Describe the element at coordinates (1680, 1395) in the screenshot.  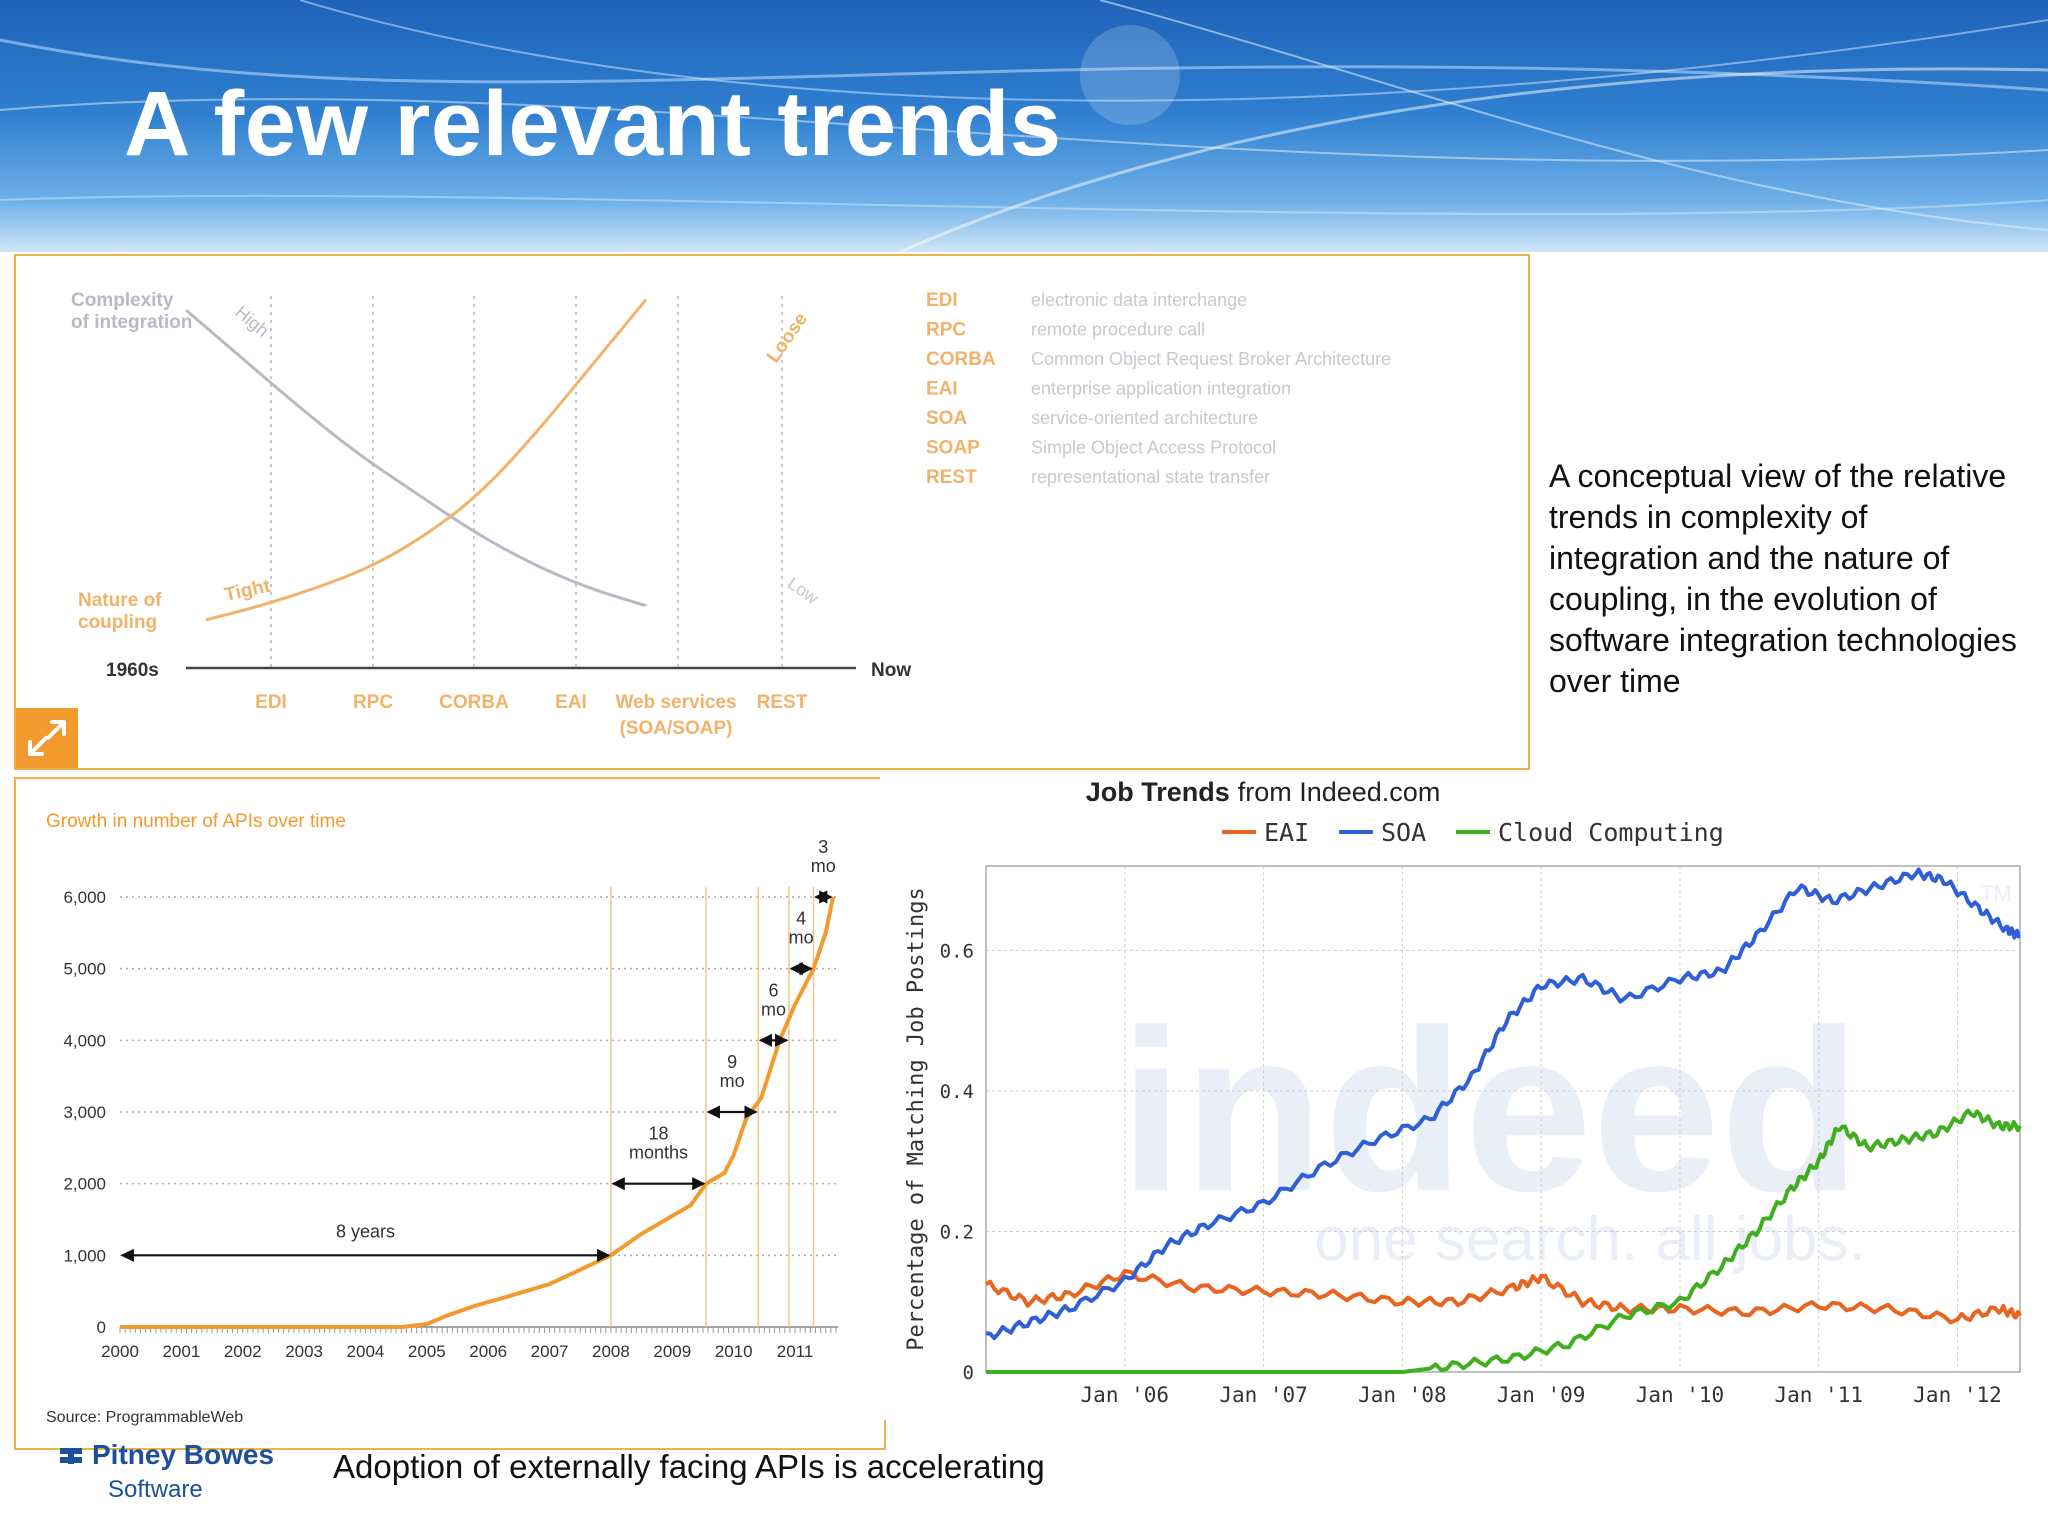
I see `x-tick-label: Jan '10` at that location.